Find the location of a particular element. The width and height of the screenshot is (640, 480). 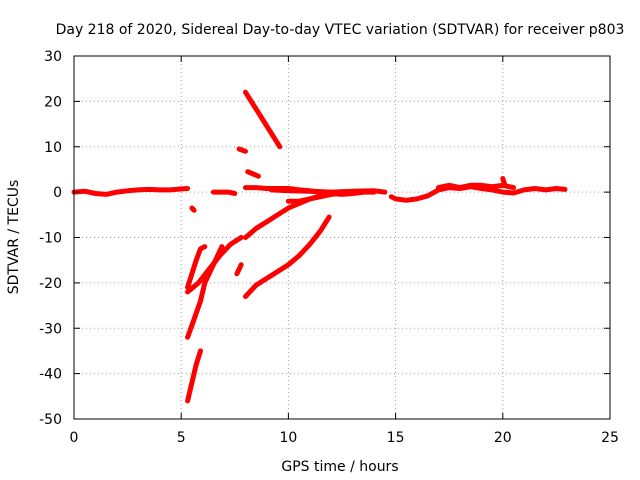

y-tick-label: -40 is located at coordinates (50, 375).